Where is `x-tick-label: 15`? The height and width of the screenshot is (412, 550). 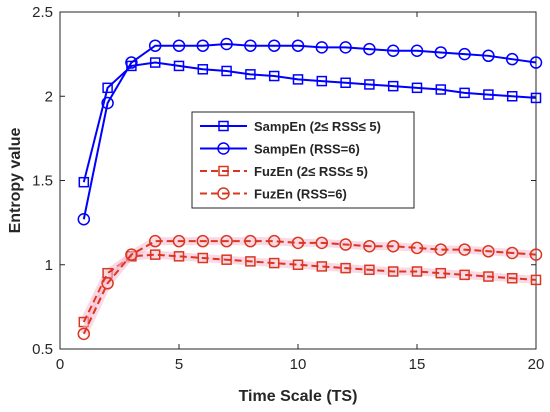 x-tick-label: 15 is located at coordinates (417, 364).